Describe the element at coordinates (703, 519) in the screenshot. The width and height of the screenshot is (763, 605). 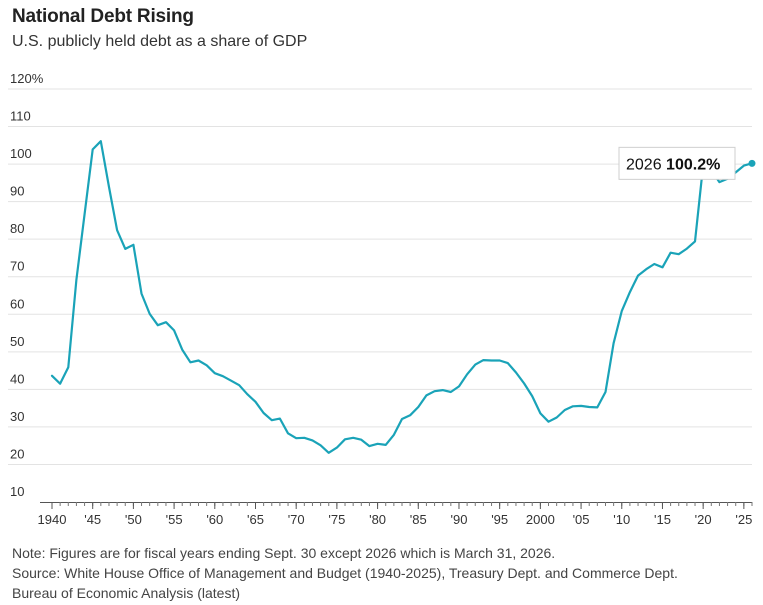
I see `x-tick-label: '20` at that location.